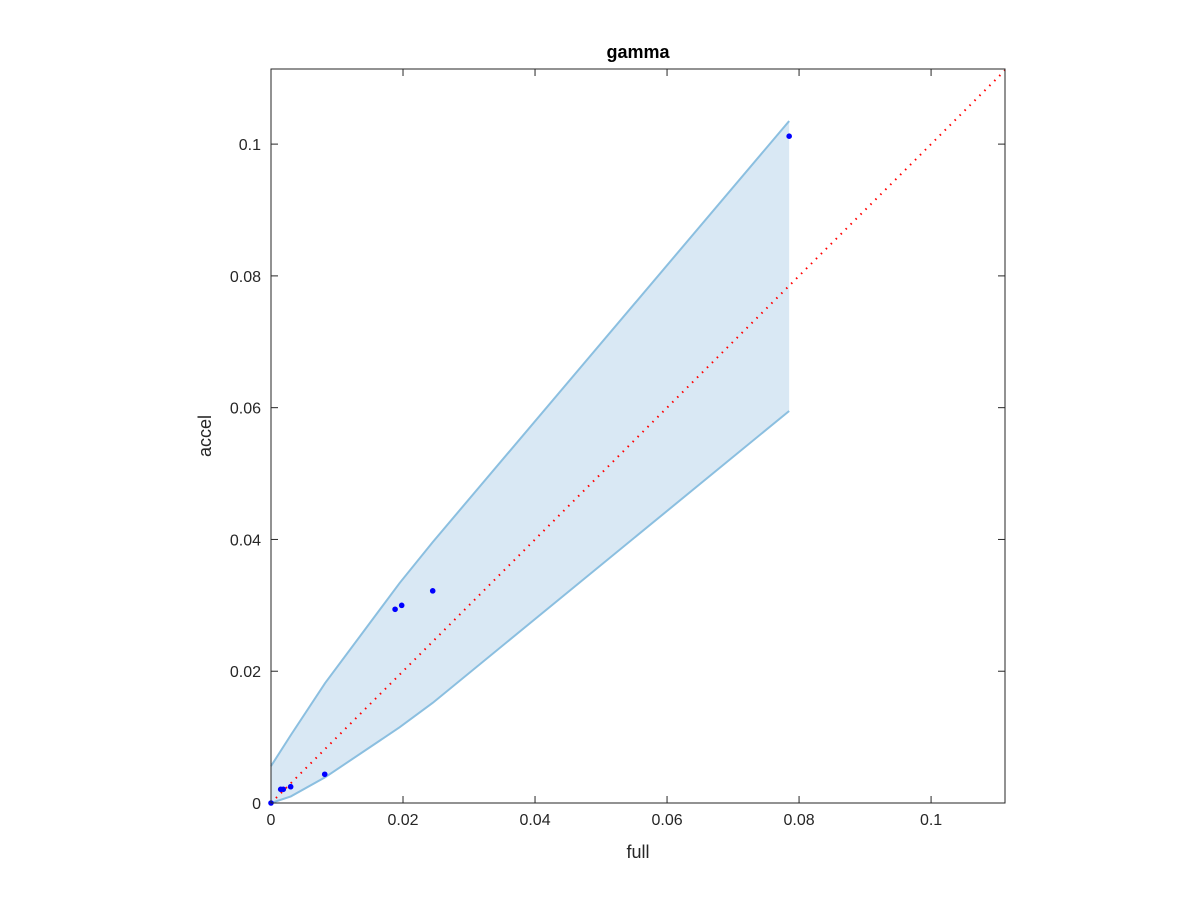 The width and height of the screenshot is (1200, 900). I want to click on y-tick-label: 0.08, so click(245, 277).